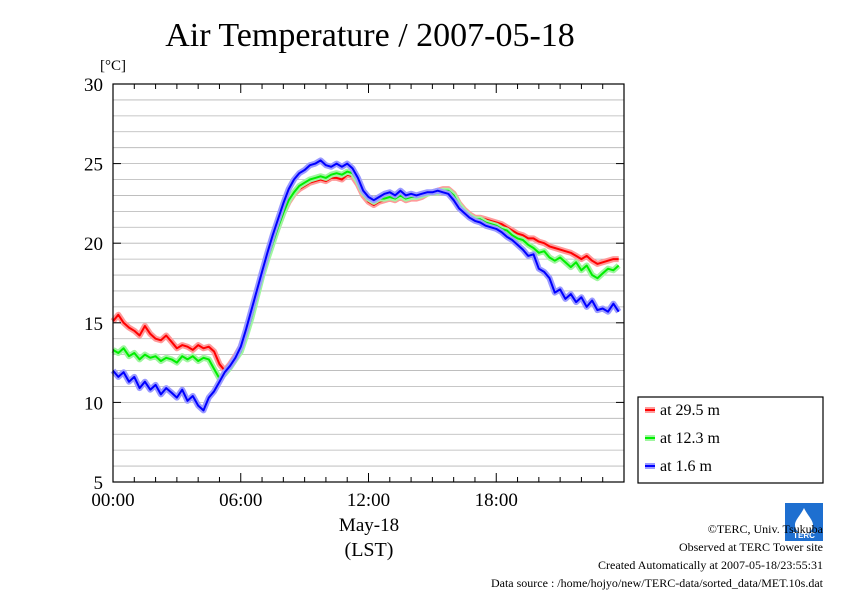 The image size is (842, 595). What do you see at coordinates (112, 500) in the screenshot?
I see `x-tick-label: 00:00` at bounding box center [112, 500].